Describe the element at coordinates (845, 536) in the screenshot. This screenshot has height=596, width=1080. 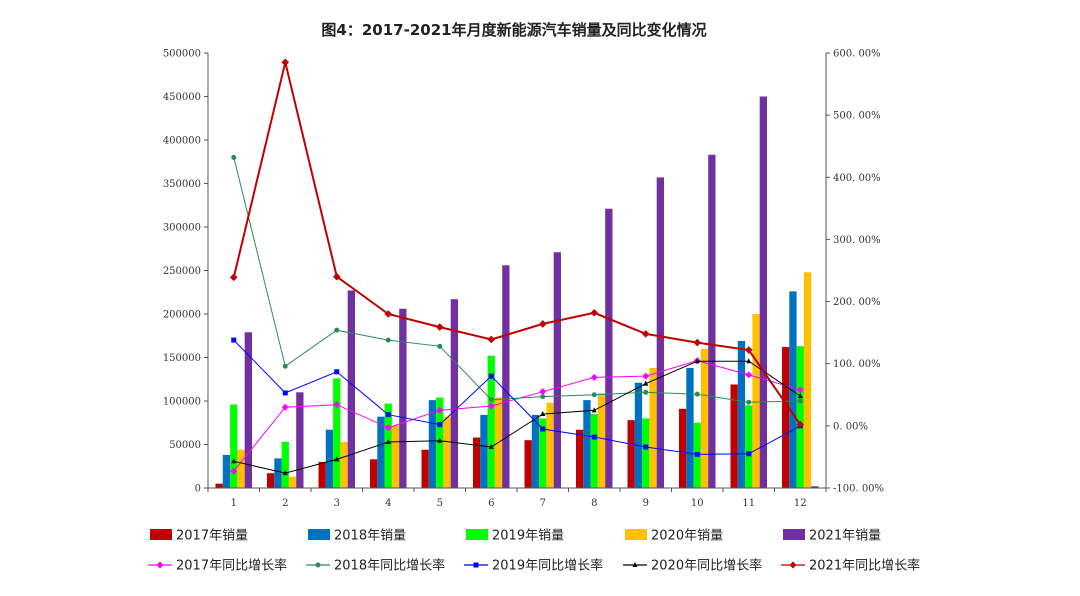
I see `legend-label-2021: 2021年销量` at that location.